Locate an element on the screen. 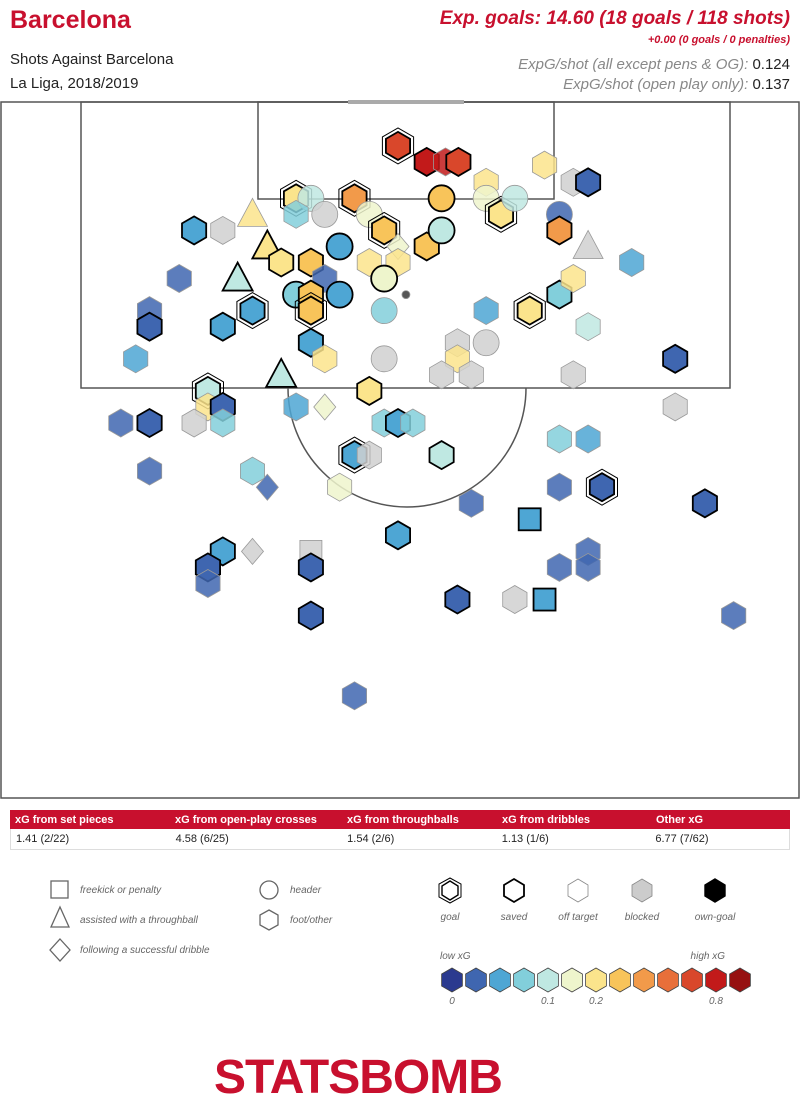 The height and width of the screenshot is (1110, 800). xg-per-shot-all: ExpG/shot (all except pens & OG): 0.124 is located at coordinates (654, 64).